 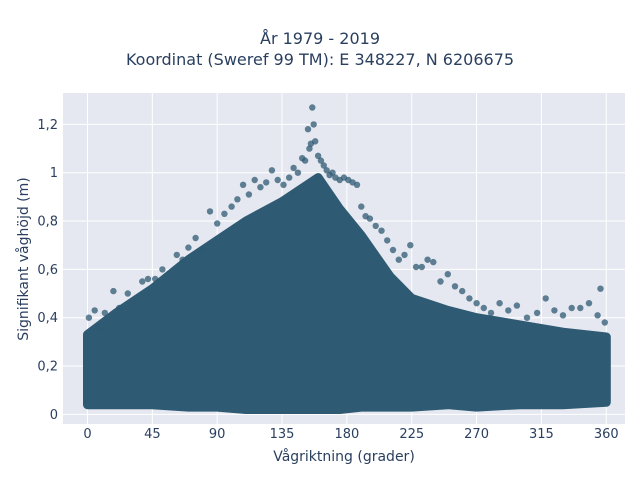 I want to click on y-tick-label: 0,4, so click(x=47, y=318).